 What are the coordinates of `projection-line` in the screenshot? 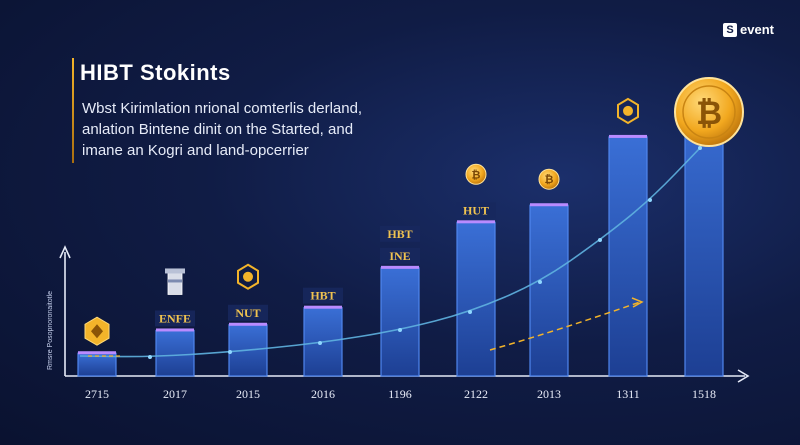 It's located at (565, 326).